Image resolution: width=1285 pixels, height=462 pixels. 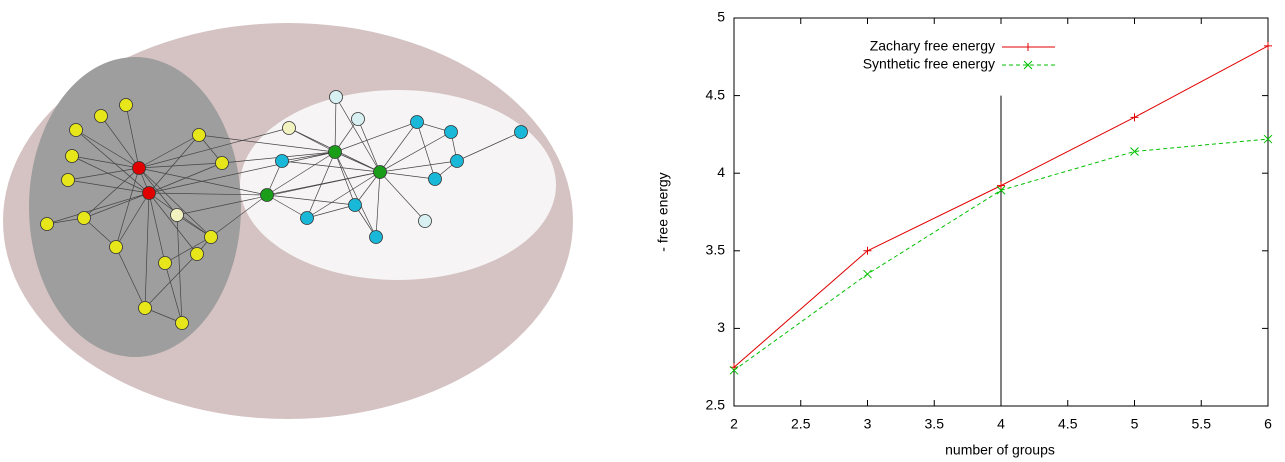 What do you see at coordinates (716, 94) in the screenshot?
I see `y-tick-label: 4.5` at bounding box center [716, 94].